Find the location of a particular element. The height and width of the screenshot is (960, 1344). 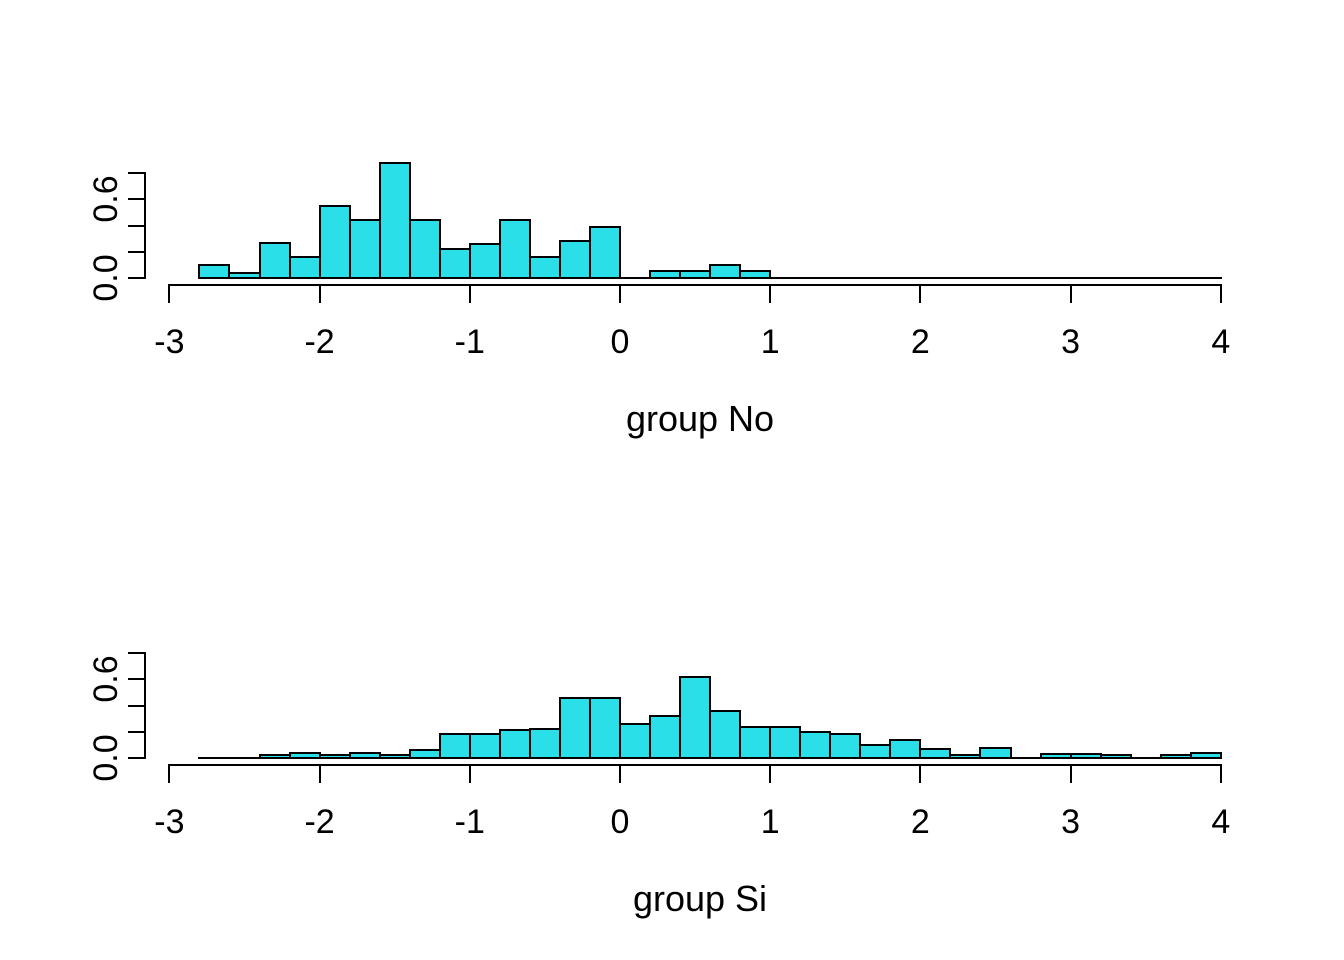

x-axis-title: group No is located at coordinates (700, 418).